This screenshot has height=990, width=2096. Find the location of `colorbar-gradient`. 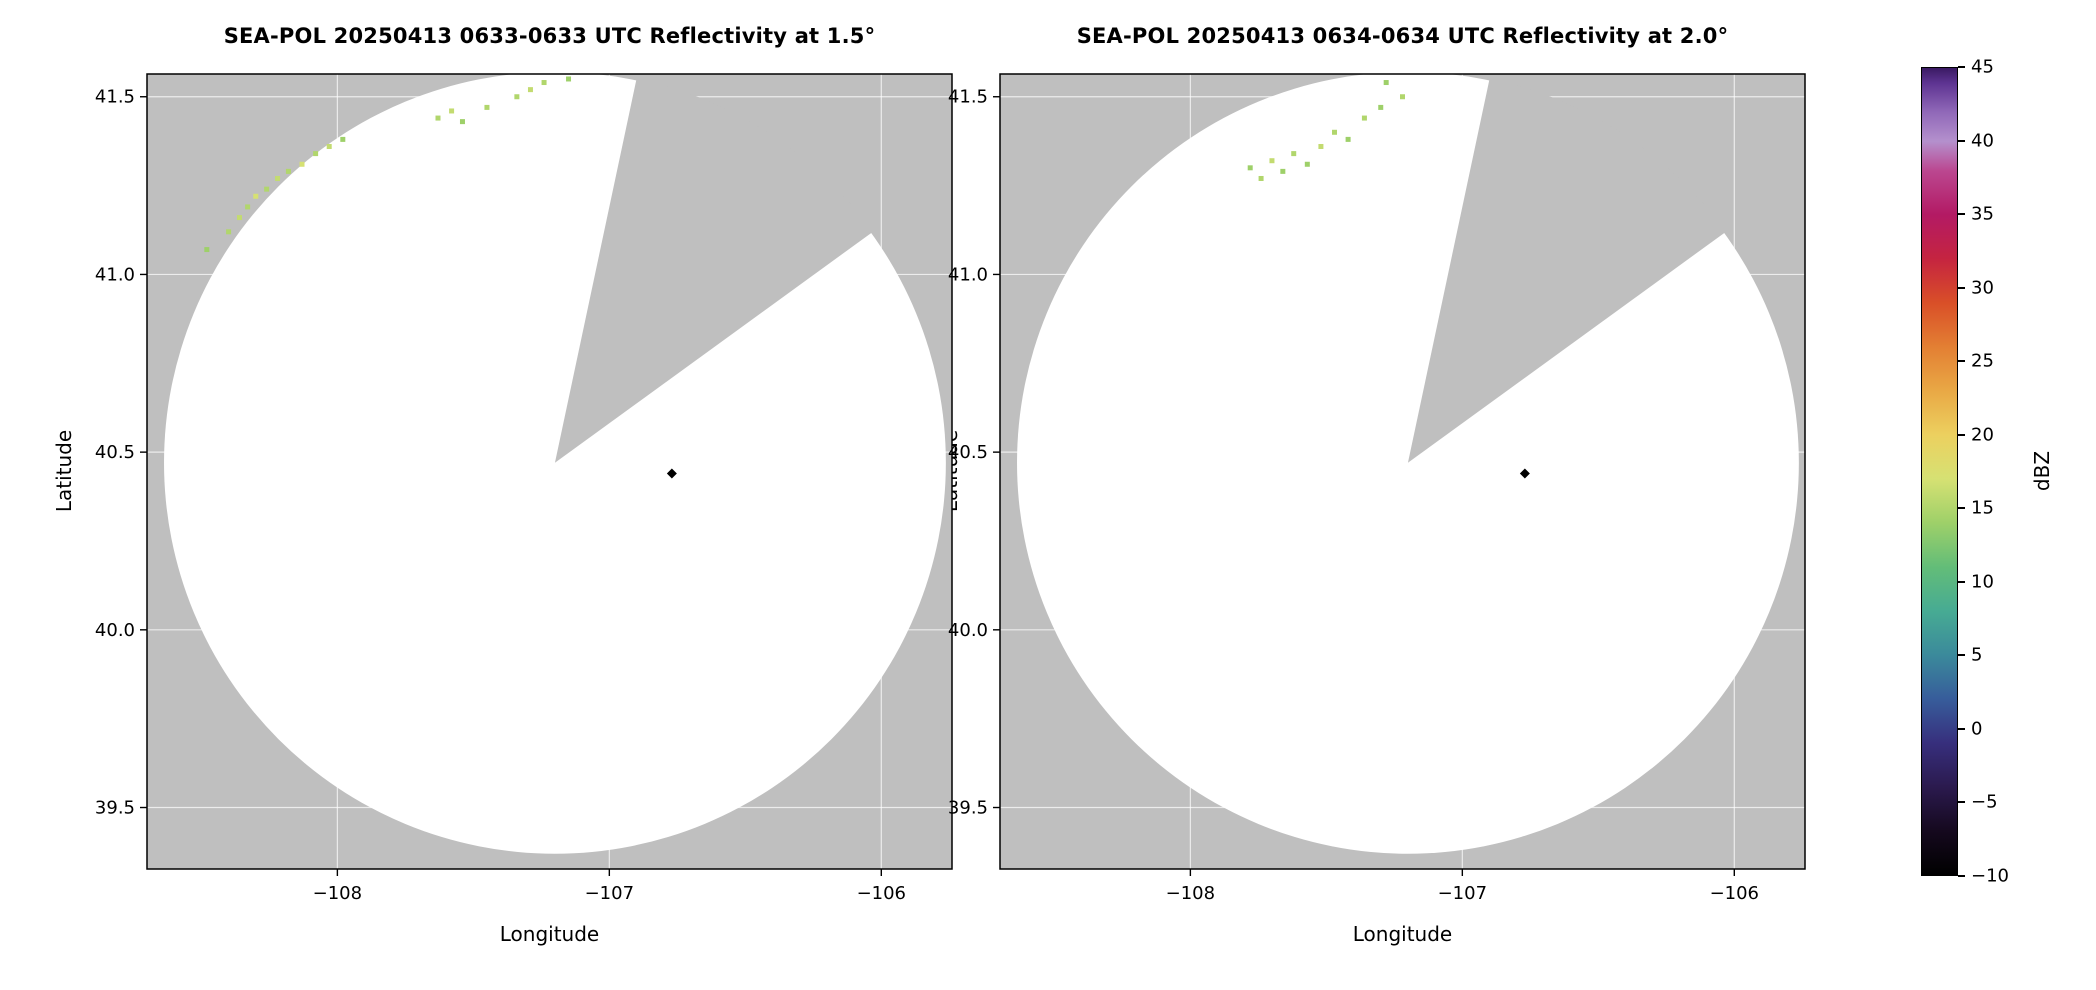

colorbar-gradient is located at coordinates (1939, 471).